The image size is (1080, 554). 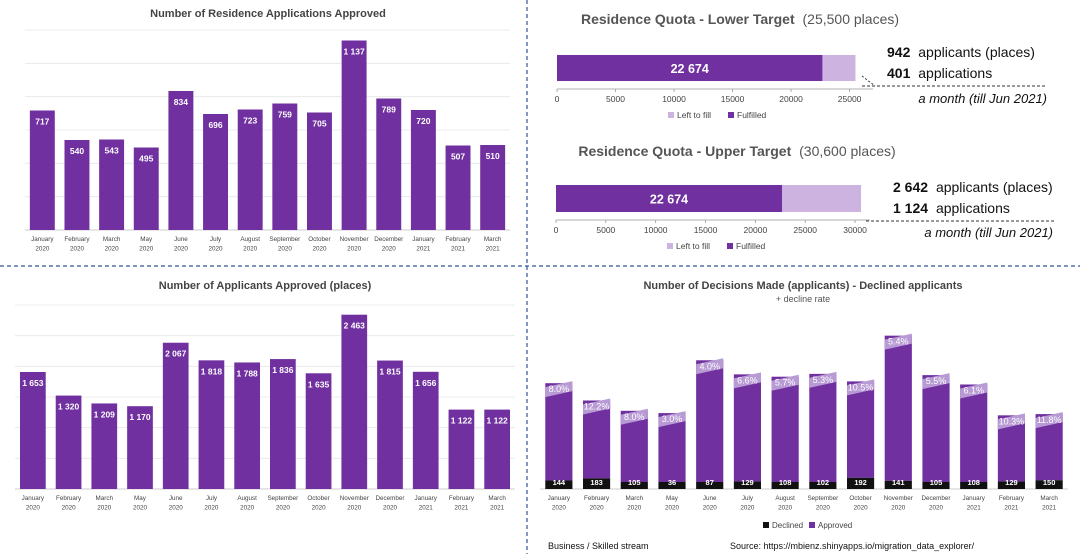 I want to click on chart5-legend-swatch-declined, so click(x=766, y=525).